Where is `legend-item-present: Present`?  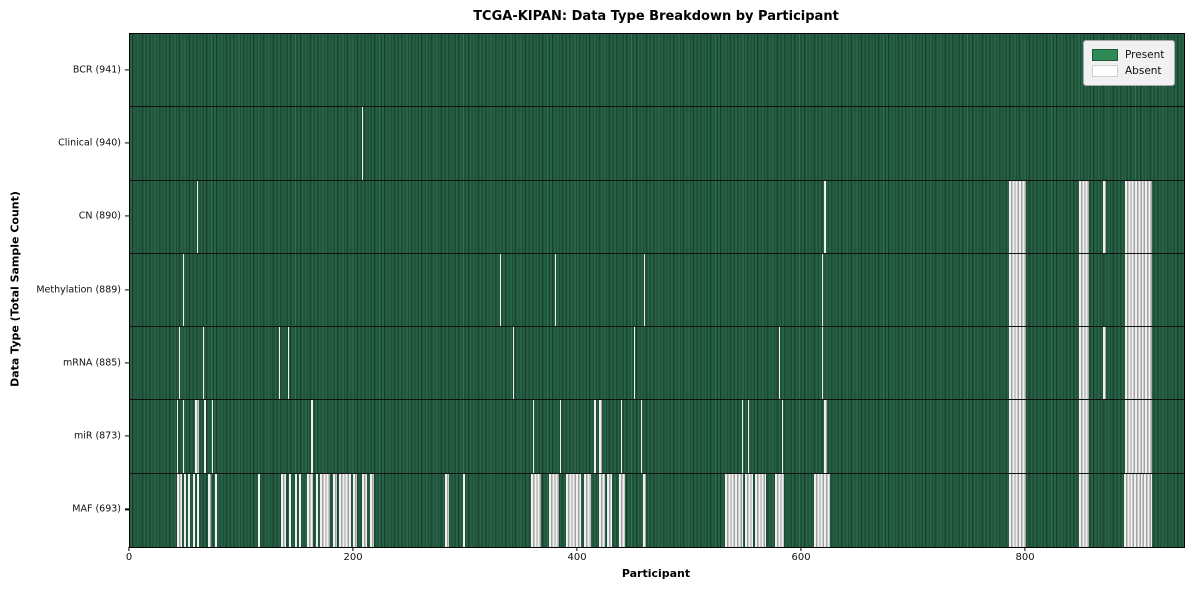
legend-item-present: Present is located at coordinates (1129, 55).